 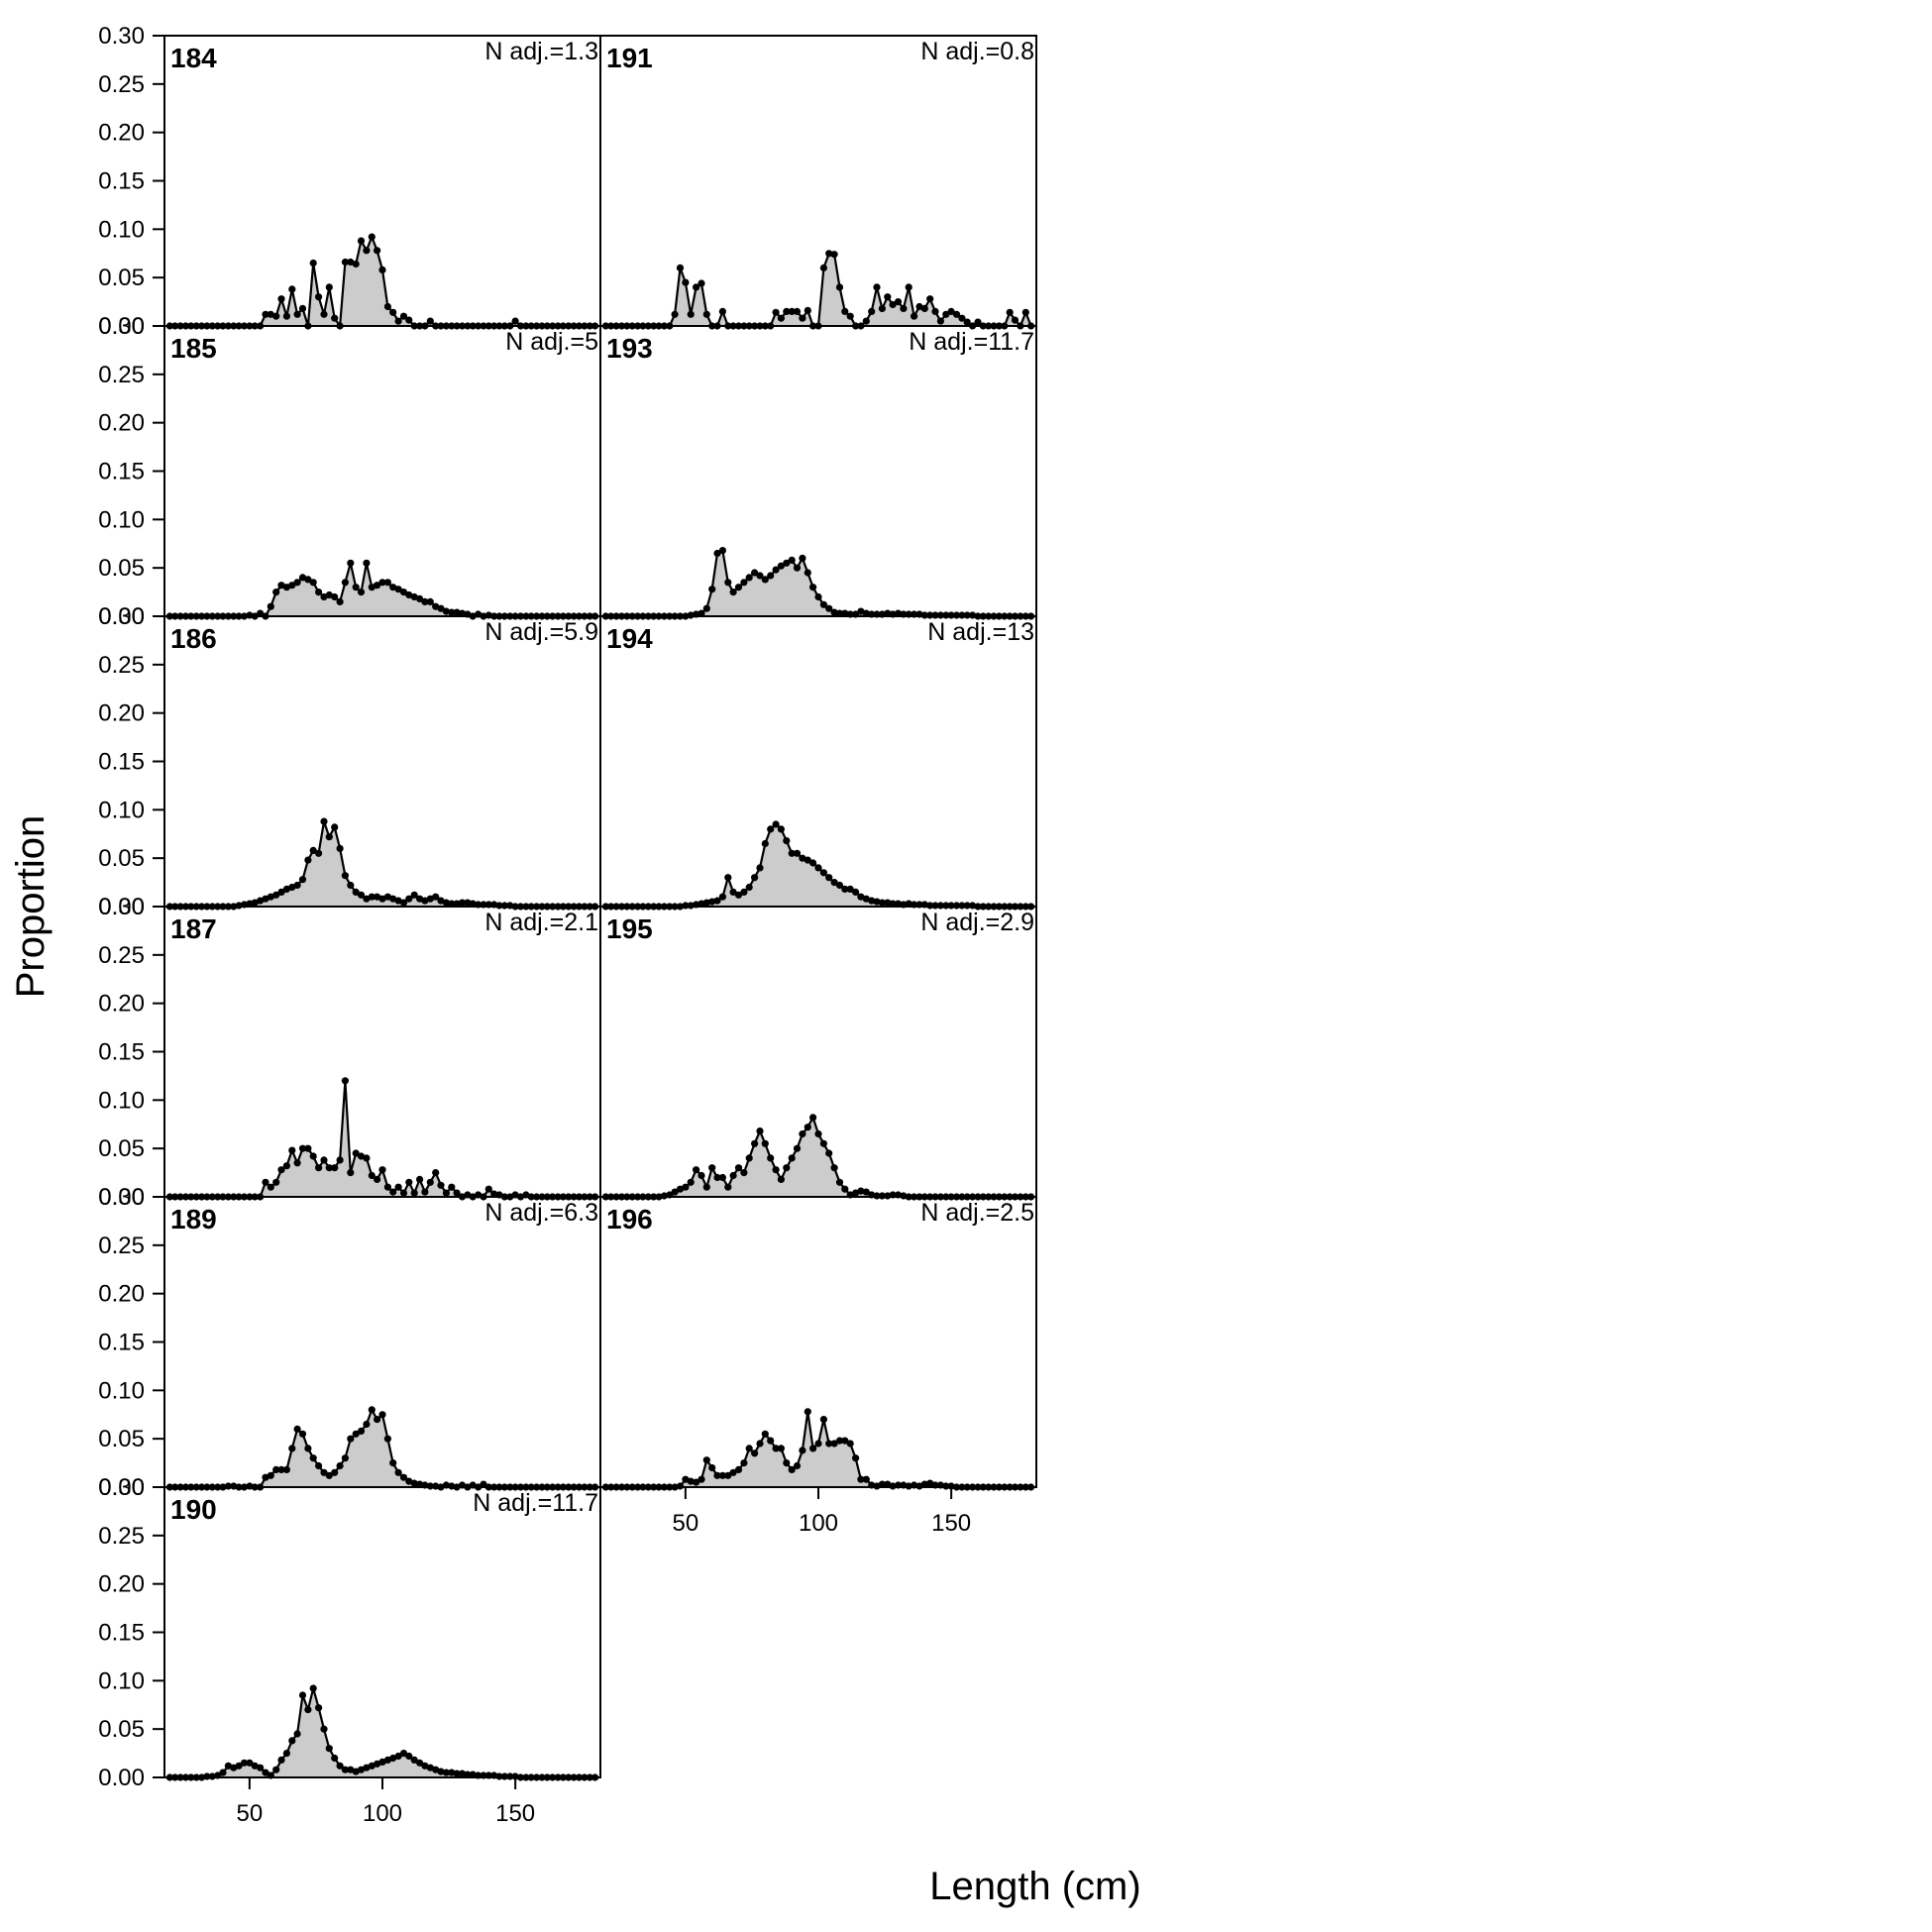 What do you see at coordinates (629, 1219) in the screenshot?
I see `panel-label: 196` at bounding box center [629, 1219].